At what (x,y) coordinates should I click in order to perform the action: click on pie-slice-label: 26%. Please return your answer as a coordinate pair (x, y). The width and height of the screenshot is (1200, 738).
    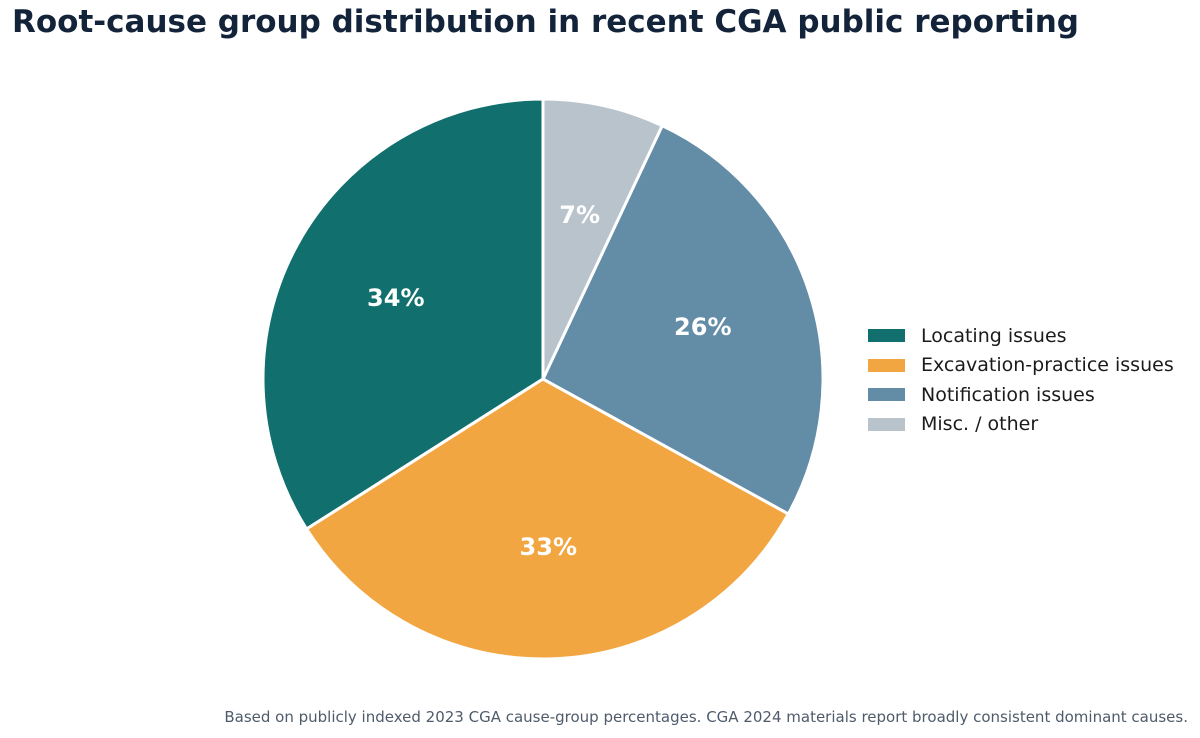
    Looking at the image, I should click on (702, 327).